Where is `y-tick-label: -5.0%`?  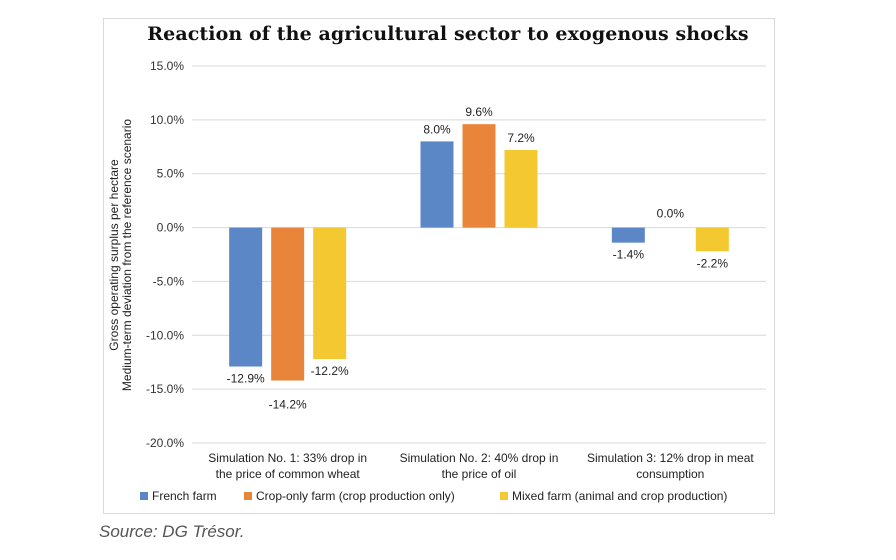 y-tick-label: -5.0% is located at coordinates (169, 281).